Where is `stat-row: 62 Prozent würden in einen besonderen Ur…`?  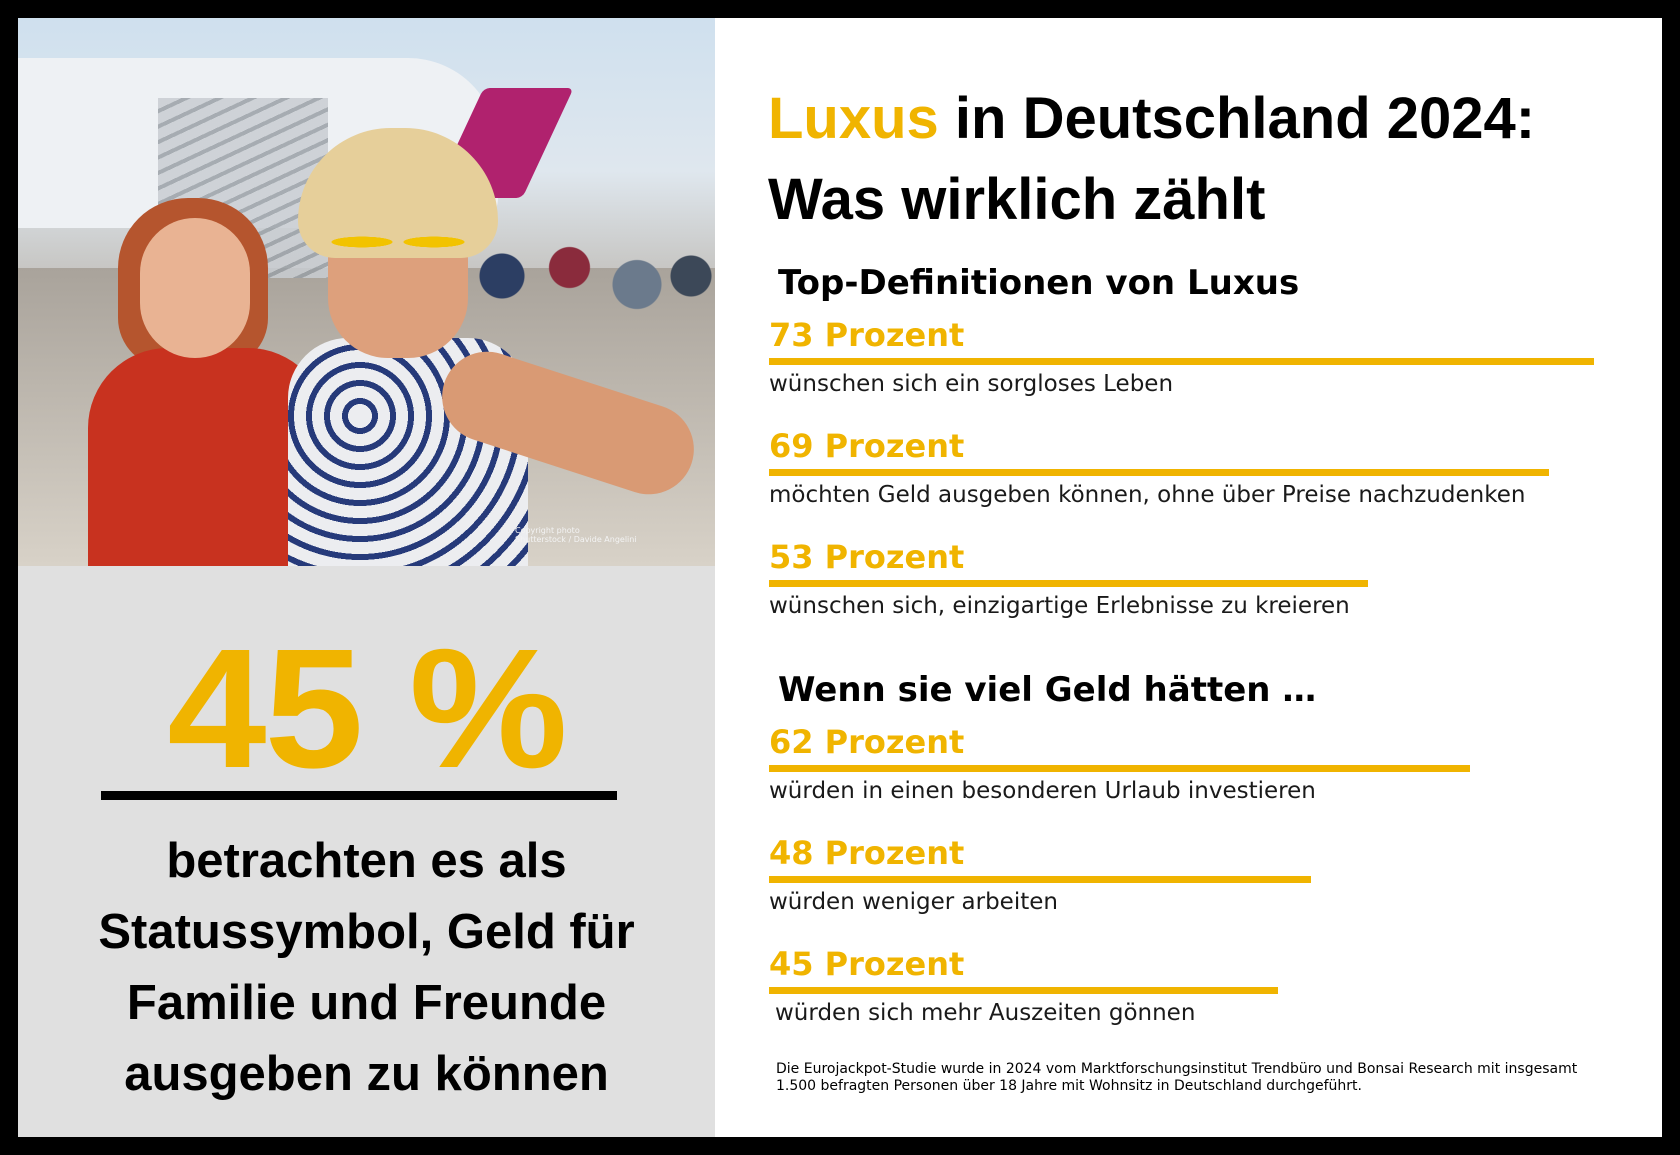
stat-row: 62 Prozent würden in einen besonderen Ur… is located at coordinates (1199, 764).